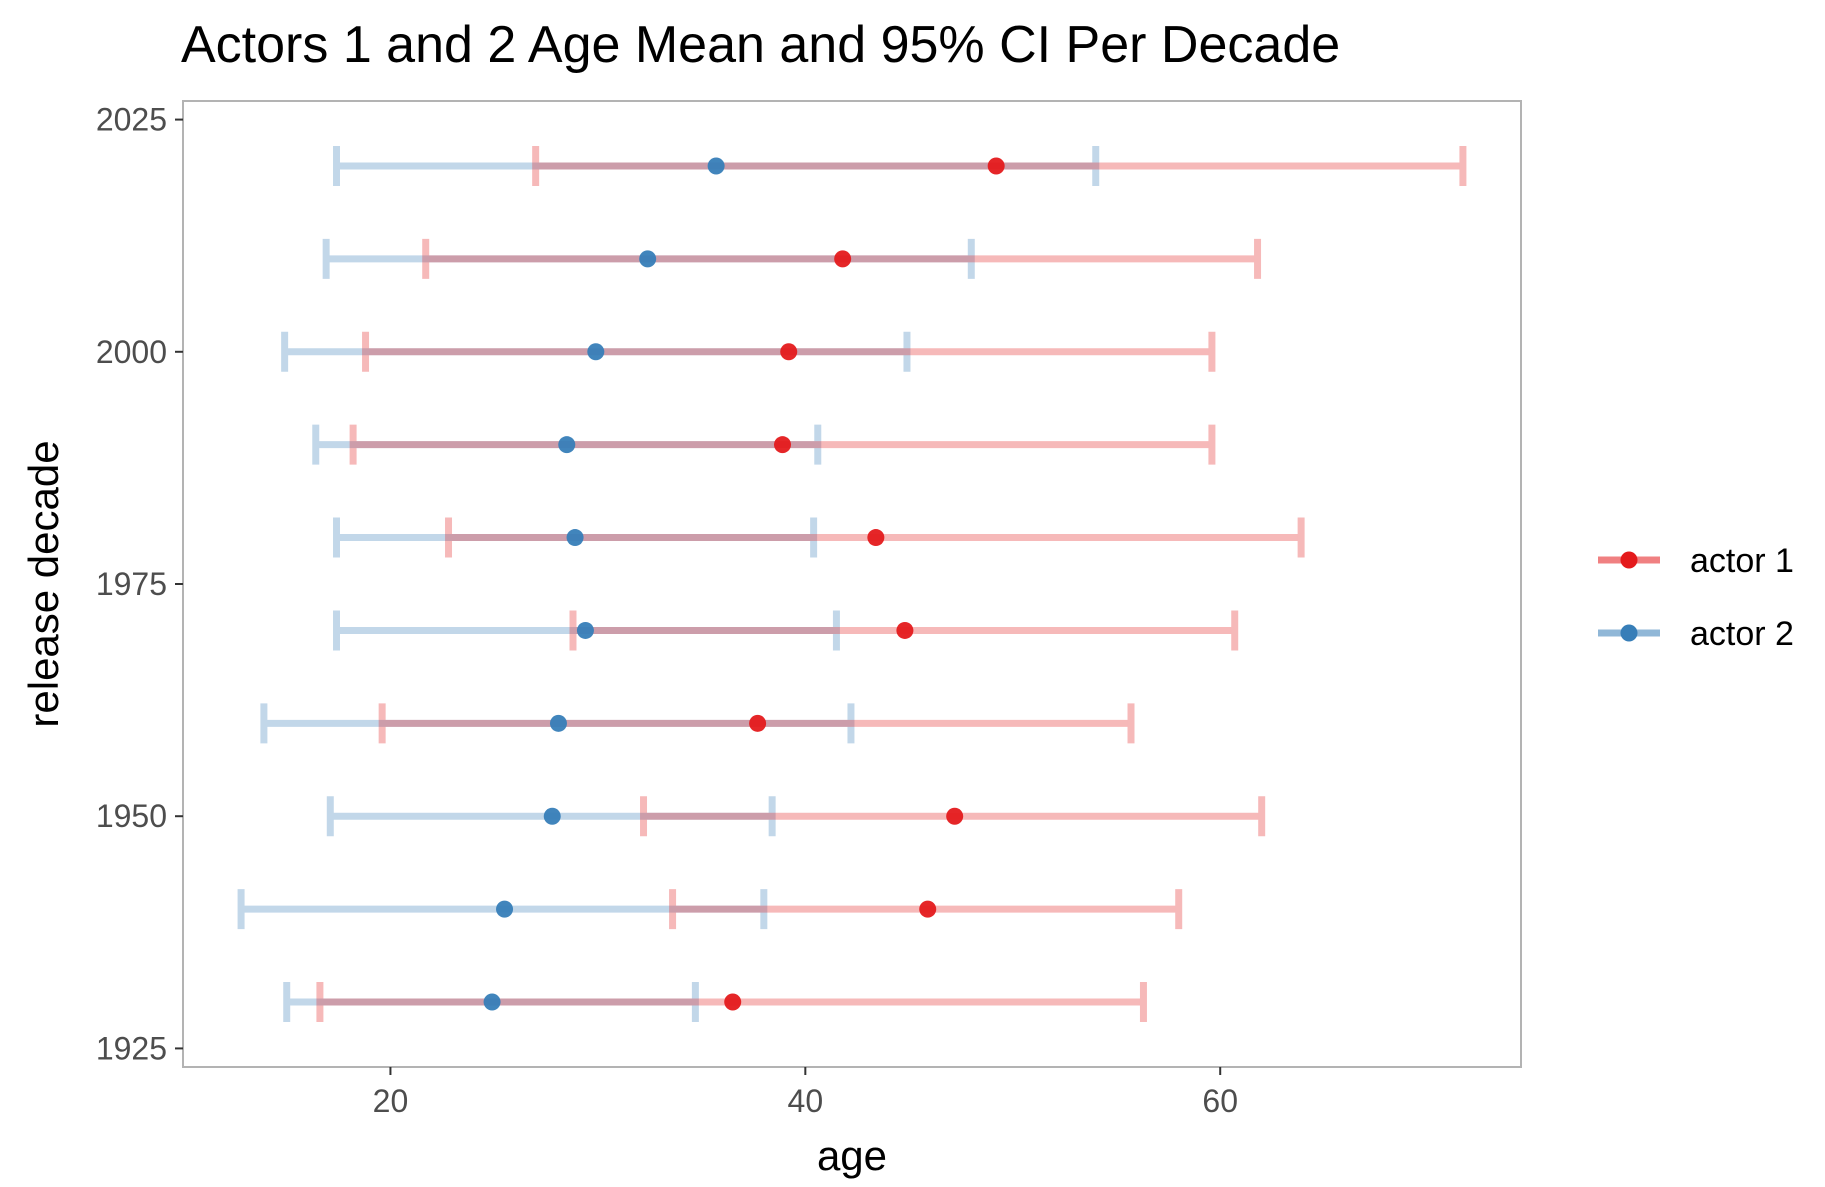  Describe the element at coordinates (716, 166) in the screenshot. I see `actor2-mean-point-2020` at that location.